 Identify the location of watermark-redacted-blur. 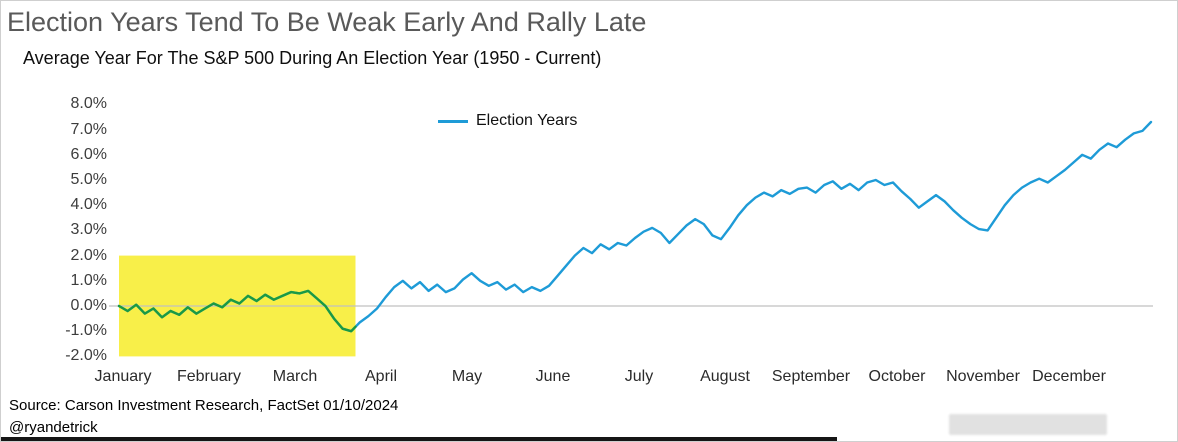
(1028, 424).